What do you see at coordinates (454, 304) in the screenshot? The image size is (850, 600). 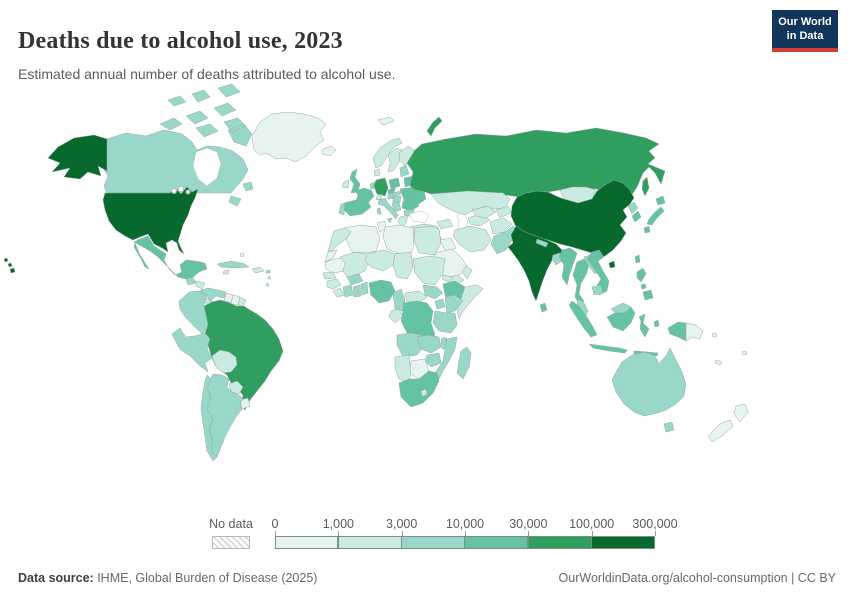 I see `country-kenya` at bounding box center [454, 304].